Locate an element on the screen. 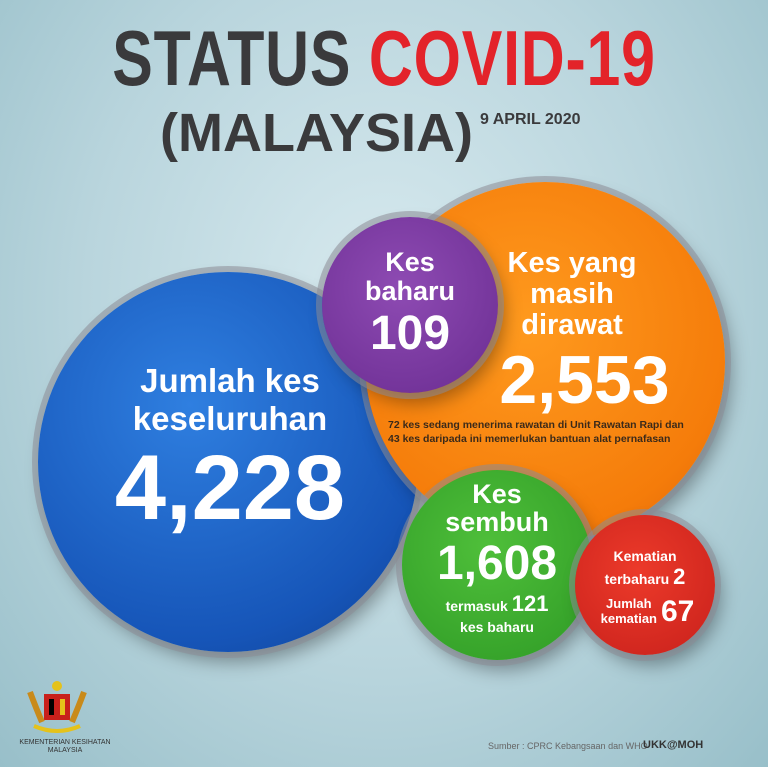  source: Sumber : CPRC Kebangsaan dan WHO is located at coordinates (568, 746).